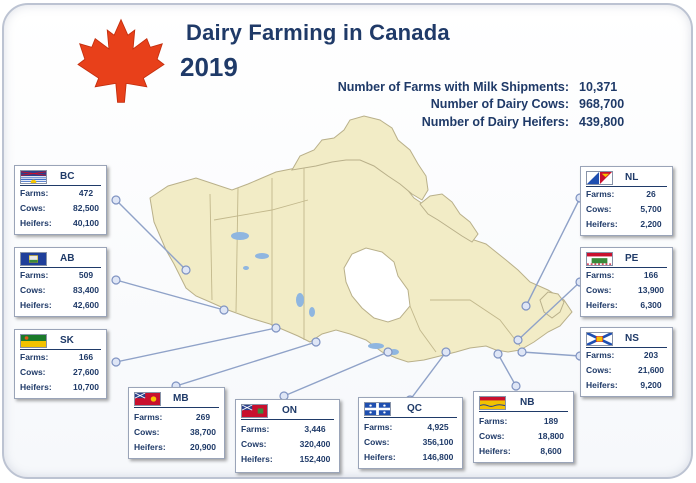 The image size is (696, 483). What do you see at coordinates (651, 290) in the screenshot?
I see `row-value-cows: 13,900` at bounding box center [651, 290].